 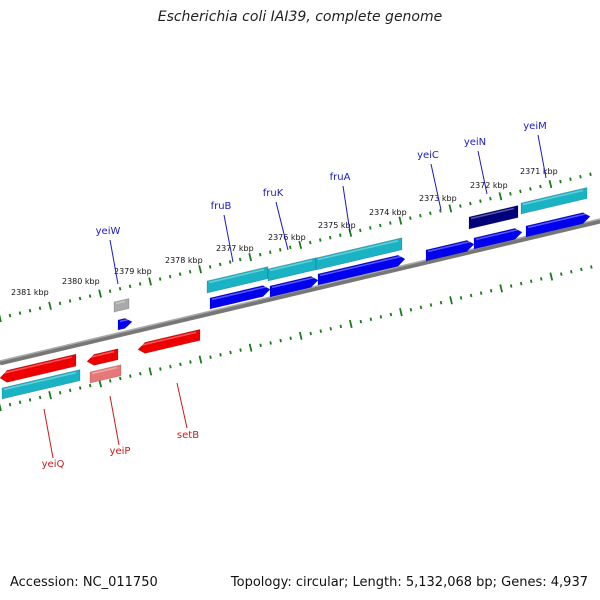 What do you see at coordinates (287, 237) in the screenshot?
I see `kbp-label: 2376 kbp` at bounding box center [287, 237].